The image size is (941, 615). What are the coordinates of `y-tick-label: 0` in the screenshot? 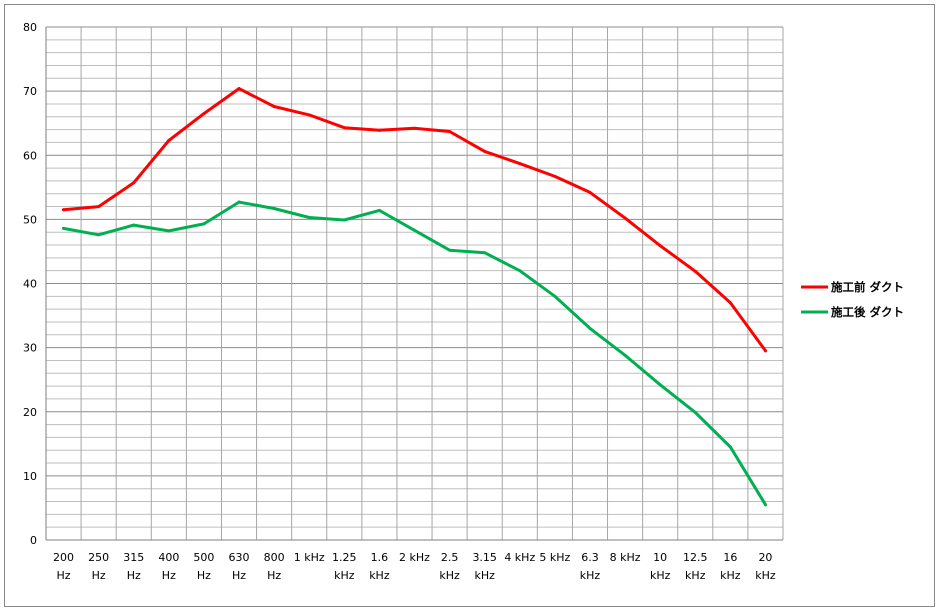 It's located at (33, 540).